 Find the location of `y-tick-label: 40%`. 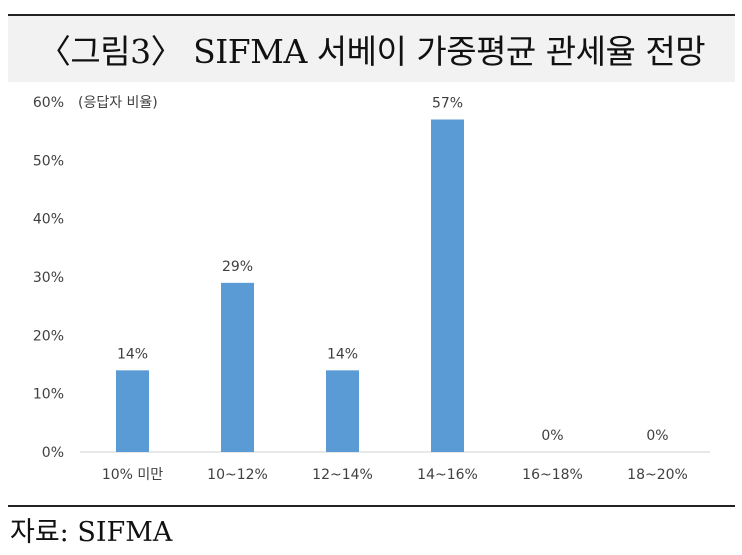

y-tick-label: 40% is located at coordinates (48, 220).